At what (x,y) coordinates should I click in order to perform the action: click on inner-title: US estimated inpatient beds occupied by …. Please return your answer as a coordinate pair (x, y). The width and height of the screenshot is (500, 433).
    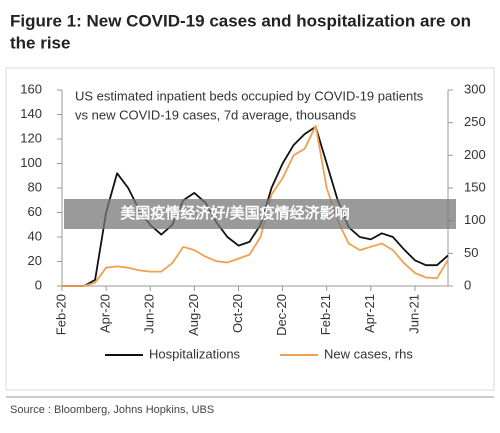
    Looking at the image, I should click on (249, 95).